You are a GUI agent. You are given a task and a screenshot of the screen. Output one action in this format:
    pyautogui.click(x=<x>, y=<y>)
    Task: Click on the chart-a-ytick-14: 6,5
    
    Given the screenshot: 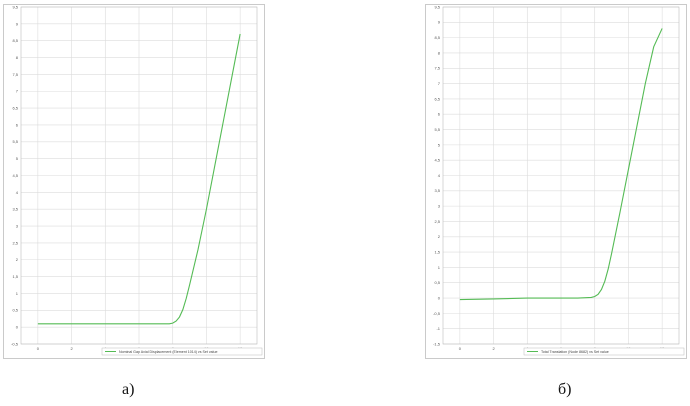 What is the action you would take?
    pyautogui.click(x=15, y=108)
    